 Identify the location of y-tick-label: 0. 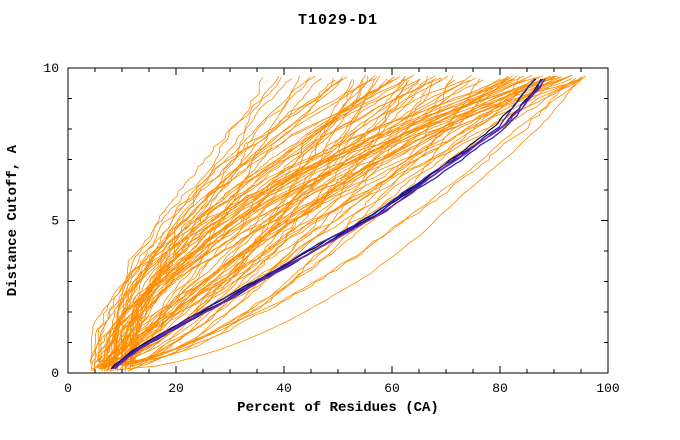
(55, 373).